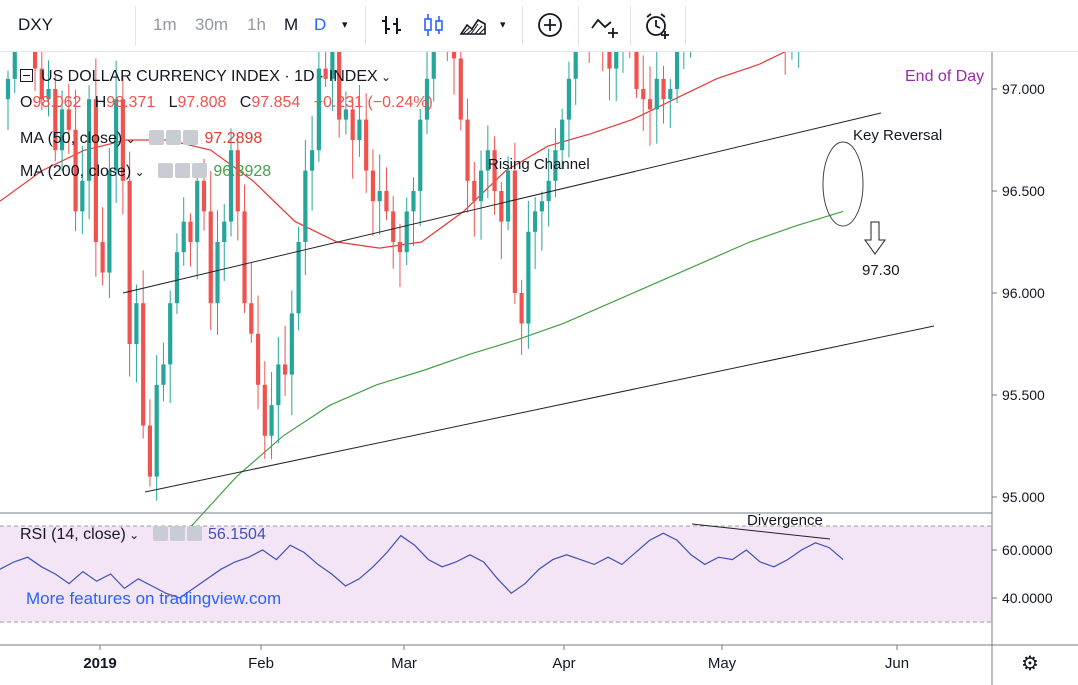 Image resolution: width=1078 pixels, height=685 pixels. Describe the element at coordinates (345, 25) in the screenshot. I see `interval-dropdown-caret-icon: ▾` at that location.